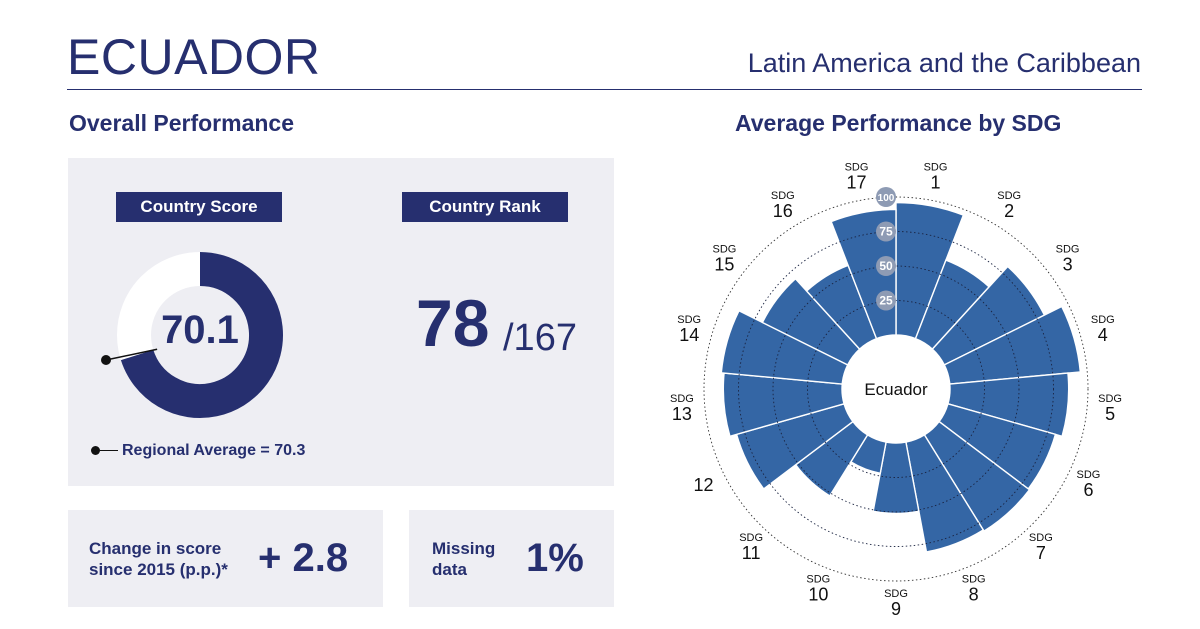 The image size is (1200, 629). I want to click on sdg-7-label: 7, so click(1041, 553).